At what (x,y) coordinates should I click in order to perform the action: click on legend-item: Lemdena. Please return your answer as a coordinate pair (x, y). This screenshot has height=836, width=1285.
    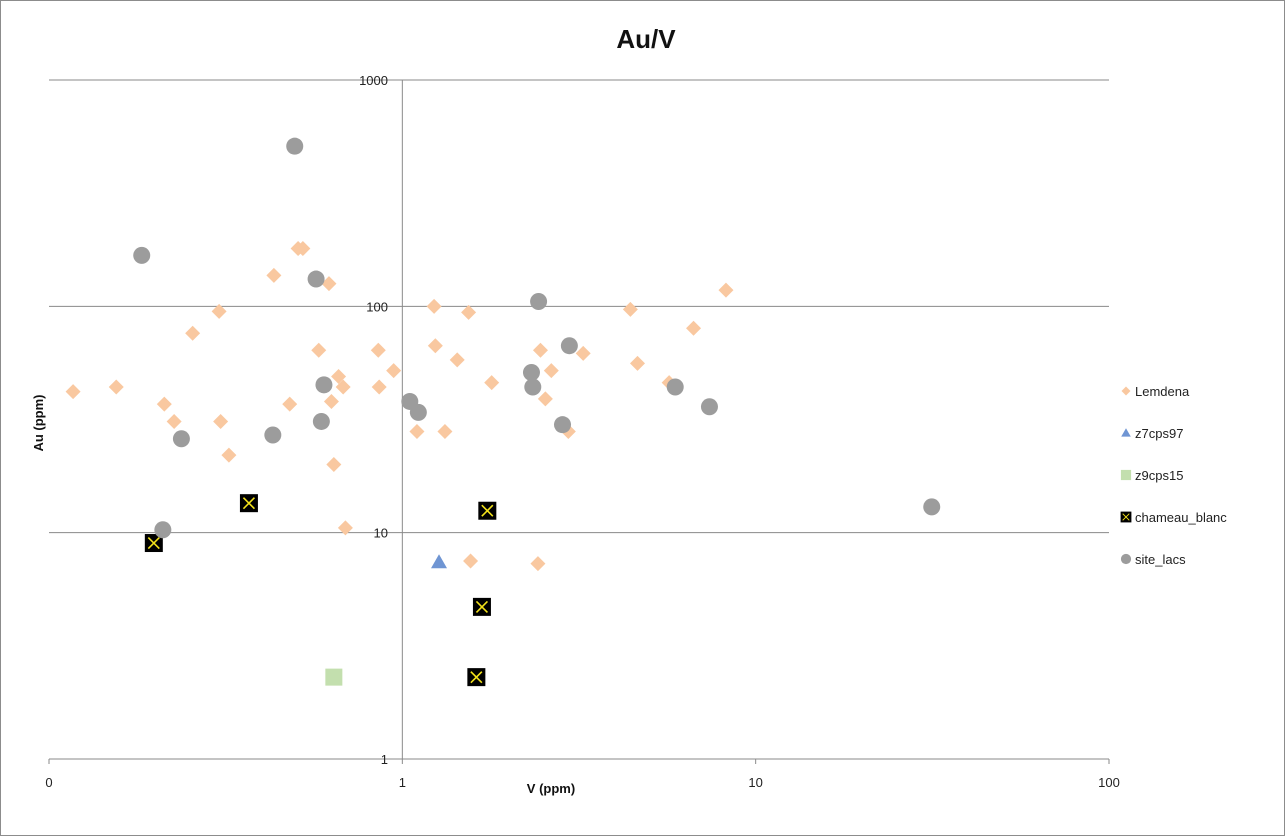
    Looking at the image, I should click on (1155, 391).